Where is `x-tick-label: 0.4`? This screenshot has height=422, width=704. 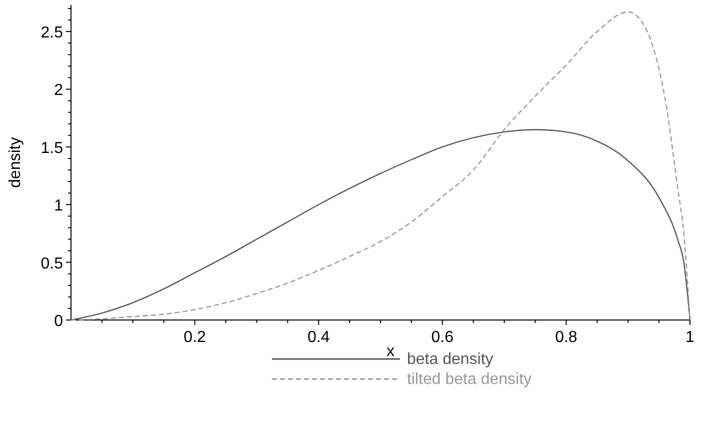 x-tick-label: 0.4 is located at coordinates (318, 337).